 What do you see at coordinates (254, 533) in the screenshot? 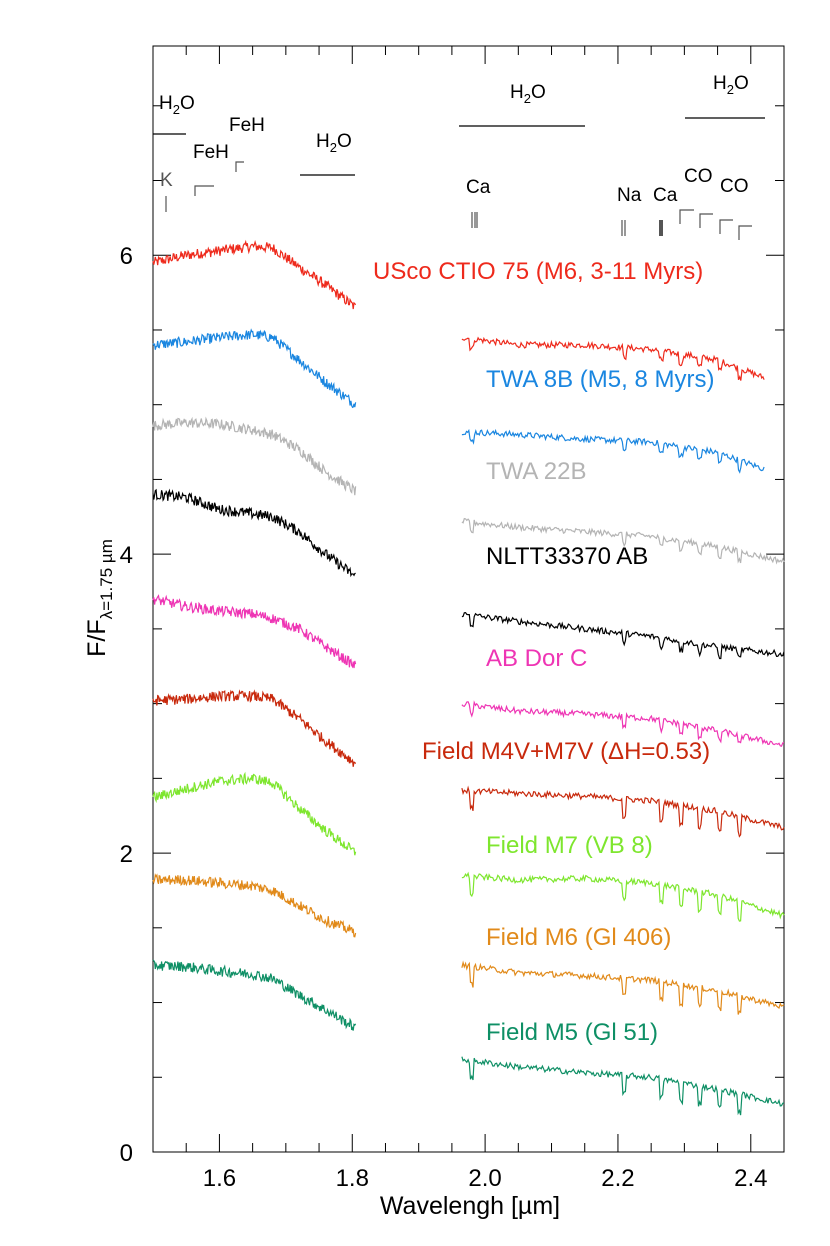
I see `spectrum-3-h_band` at bounding box center [254, 533].